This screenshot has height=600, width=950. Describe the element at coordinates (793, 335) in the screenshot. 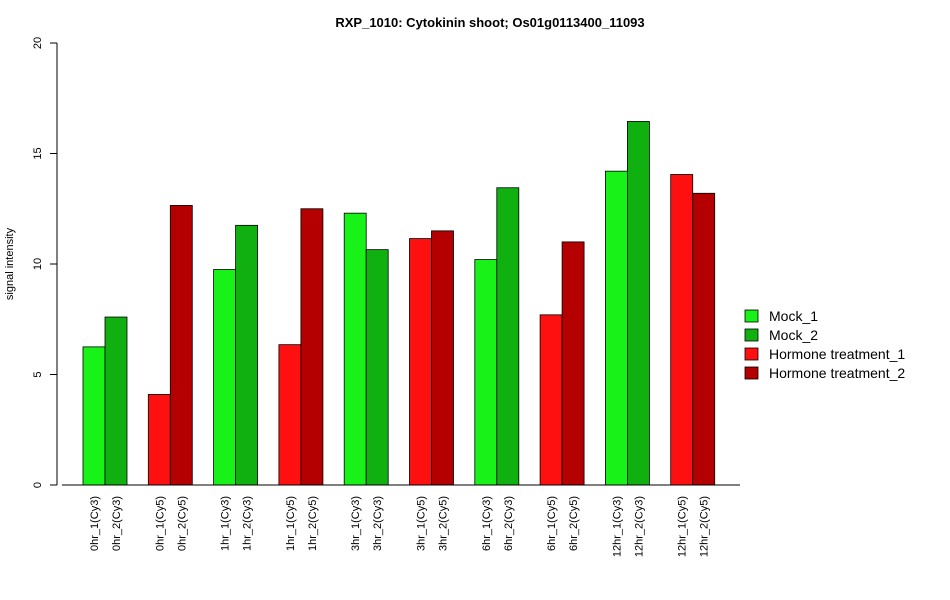

I see `legend-label: Mock_2` at that location.